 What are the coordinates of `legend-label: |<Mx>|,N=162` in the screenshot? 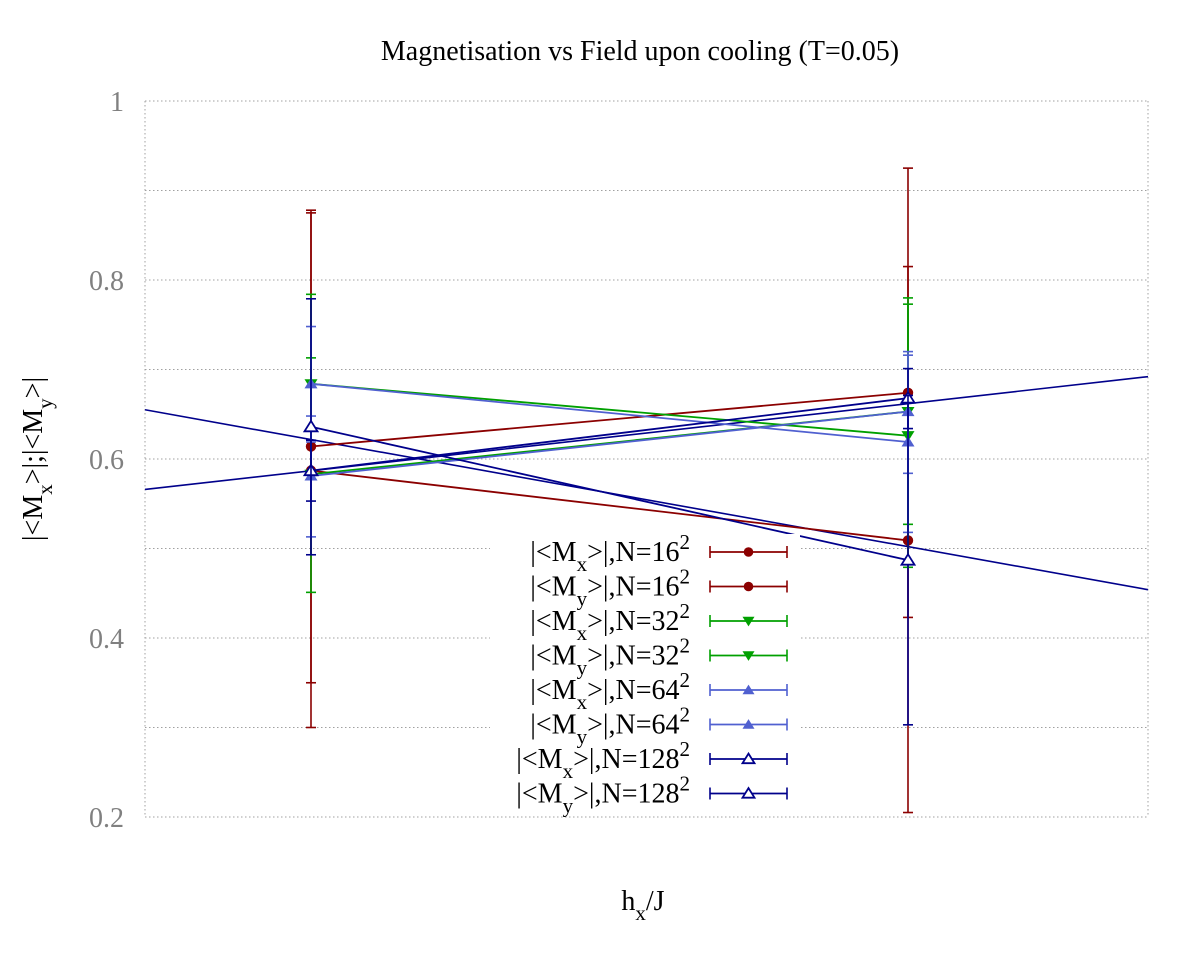 It's located at (610, 553).